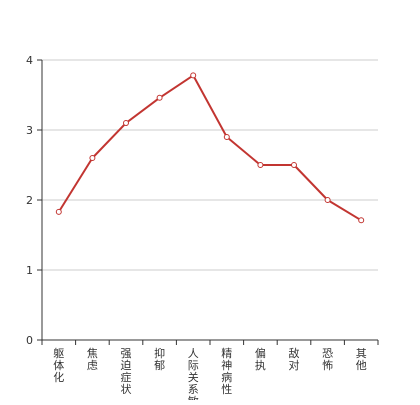 The height and width of the screenshot is (405, 420). What do you see at coordinates (361, 359) in the screenshot?
I see `x-category-label: 其他` at bounding box center [361, 359].